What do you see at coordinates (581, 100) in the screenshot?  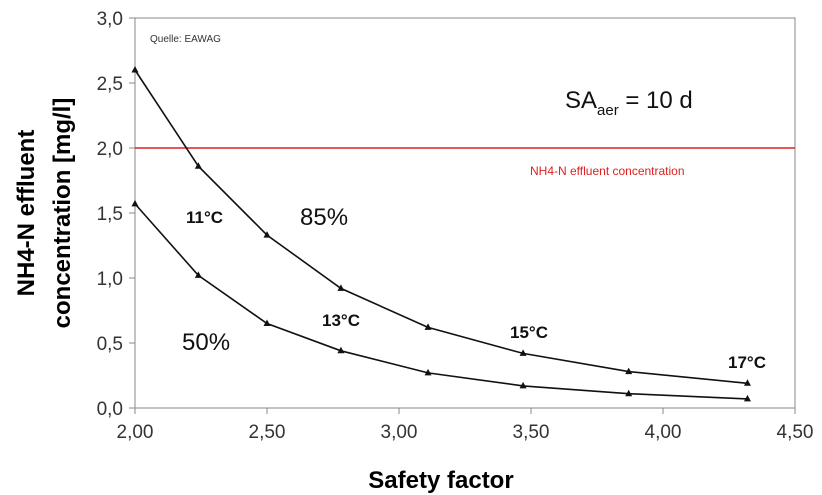 I see `sa-annotation-main: SA` at bounding box center [581, 100].